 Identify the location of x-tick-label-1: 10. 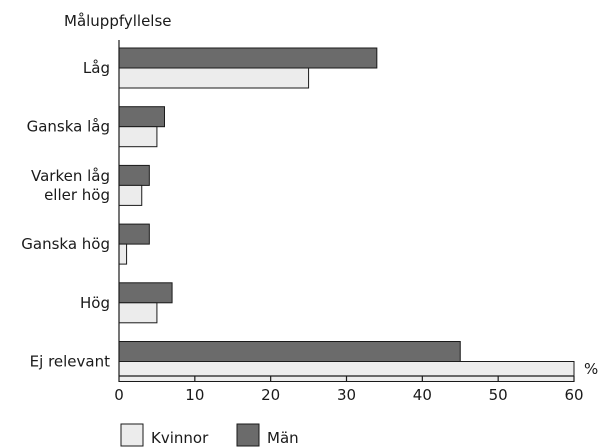
(194, 395).